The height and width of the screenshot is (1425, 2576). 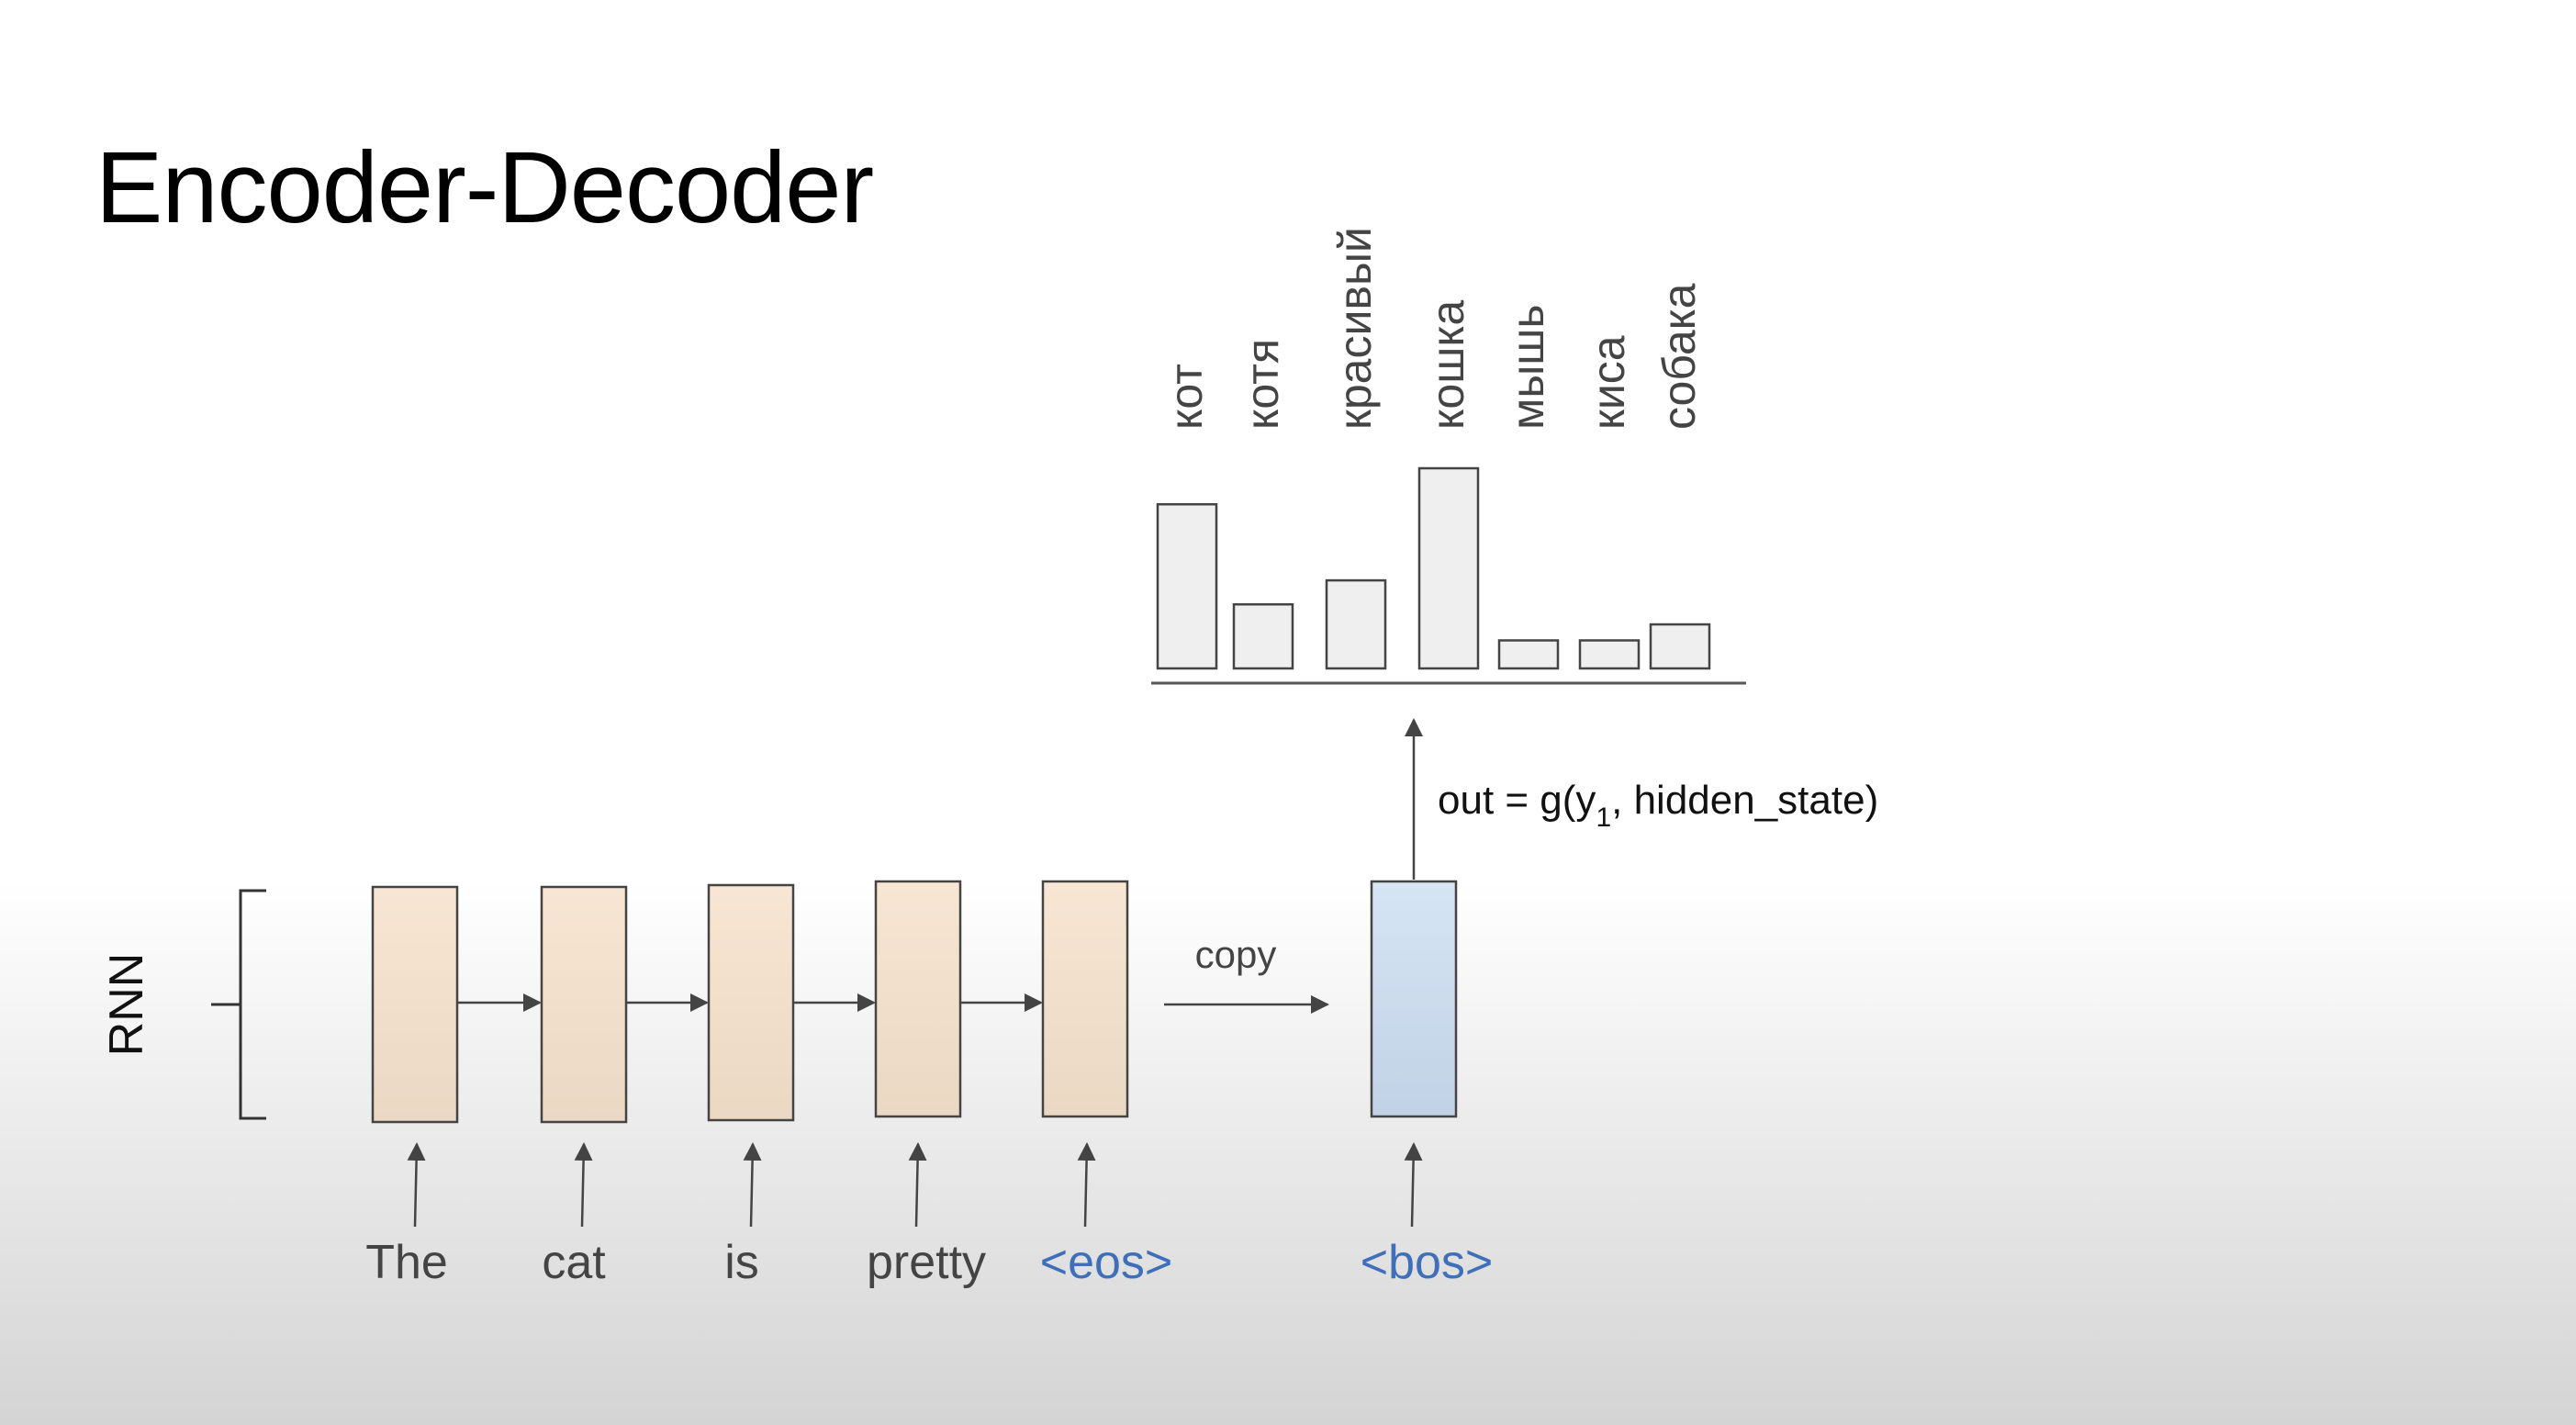 What do you see at coordinates (1106, 1262) in the screenshot?
I see `token-eos: <eos>` at bounding box center [1106, 1262].